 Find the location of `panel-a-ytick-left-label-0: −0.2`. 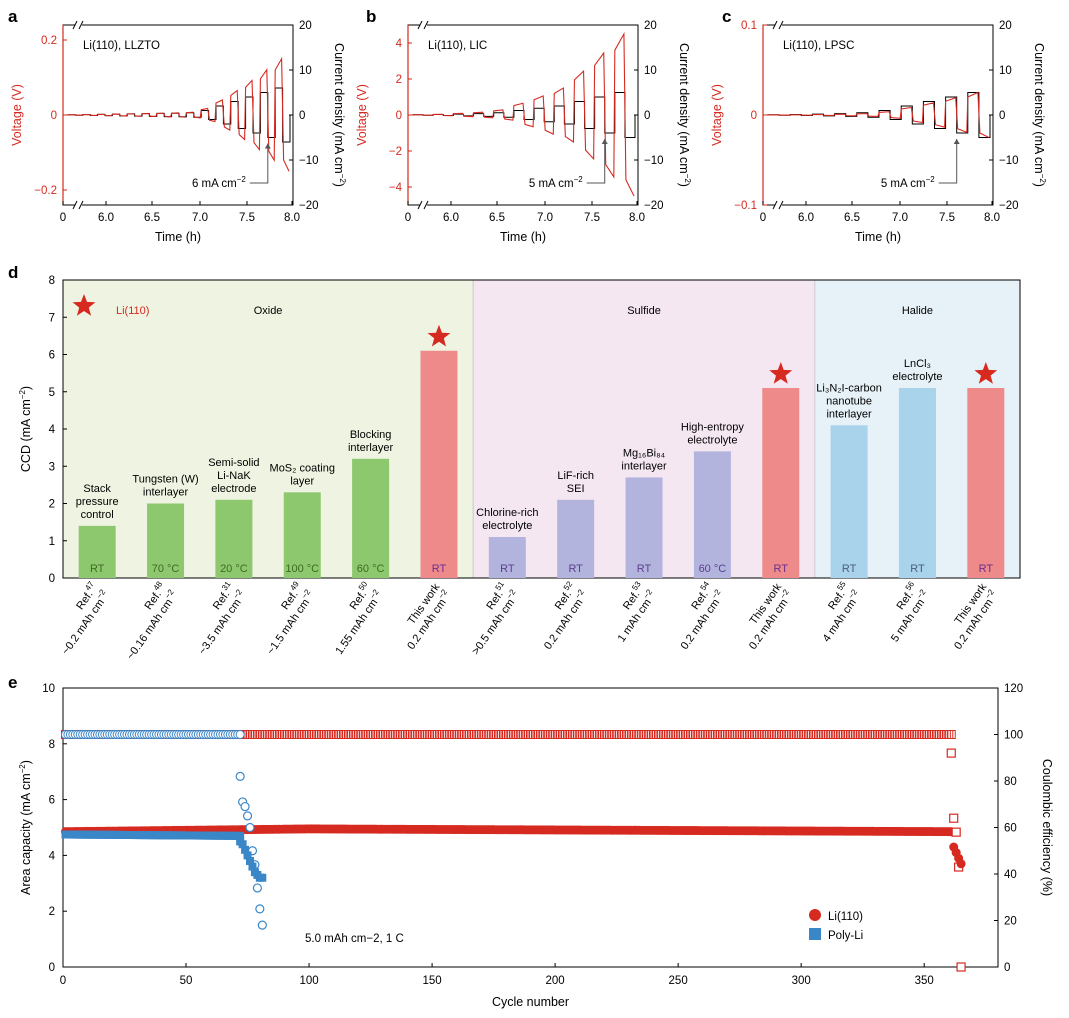

panel-a-ytick-left-label-0: −0.2 is located at coordinates (45, 191).